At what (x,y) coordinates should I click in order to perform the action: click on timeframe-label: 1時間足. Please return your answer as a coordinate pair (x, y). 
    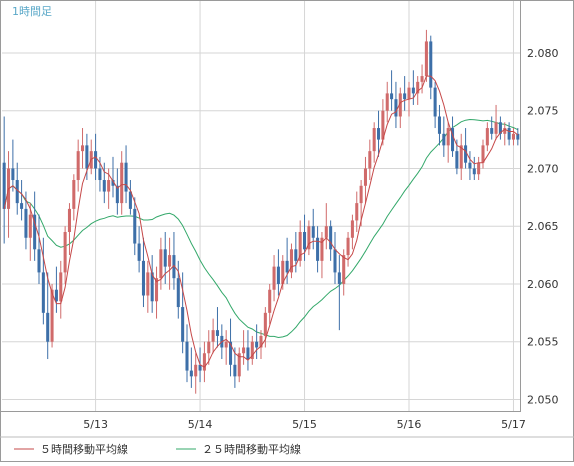
    Looking at the image, I should click on (32, 11).